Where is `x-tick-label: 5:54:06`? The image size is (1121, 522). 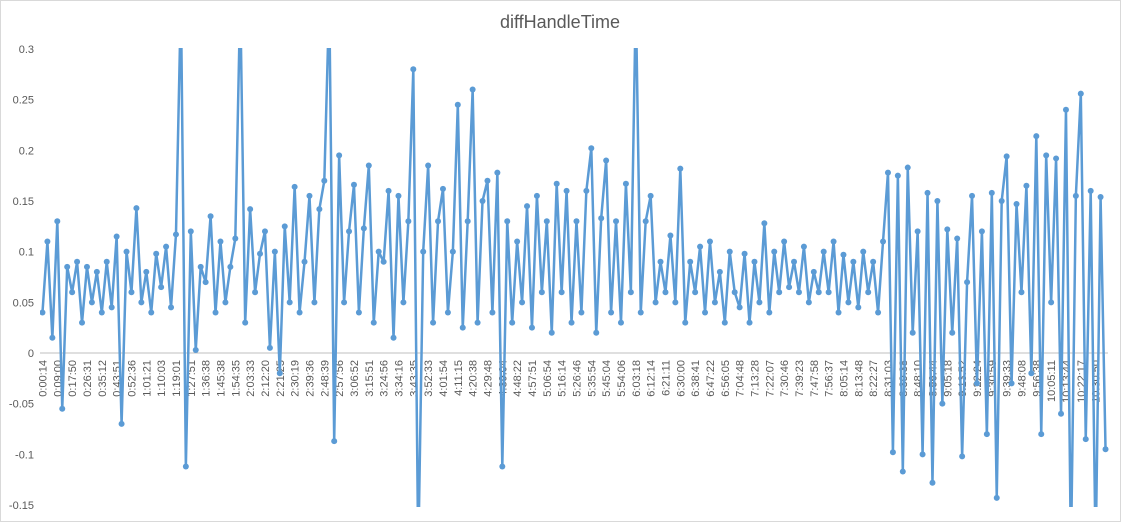 x-tick-label: 5:54:06 is located at coordinates (622, 378).